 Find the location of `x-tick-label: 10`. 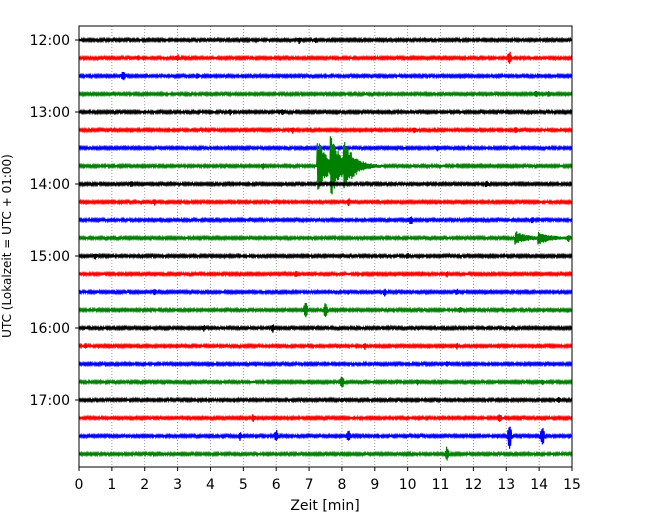

x-tick-label: 10 is located at coordinates (408, 485).